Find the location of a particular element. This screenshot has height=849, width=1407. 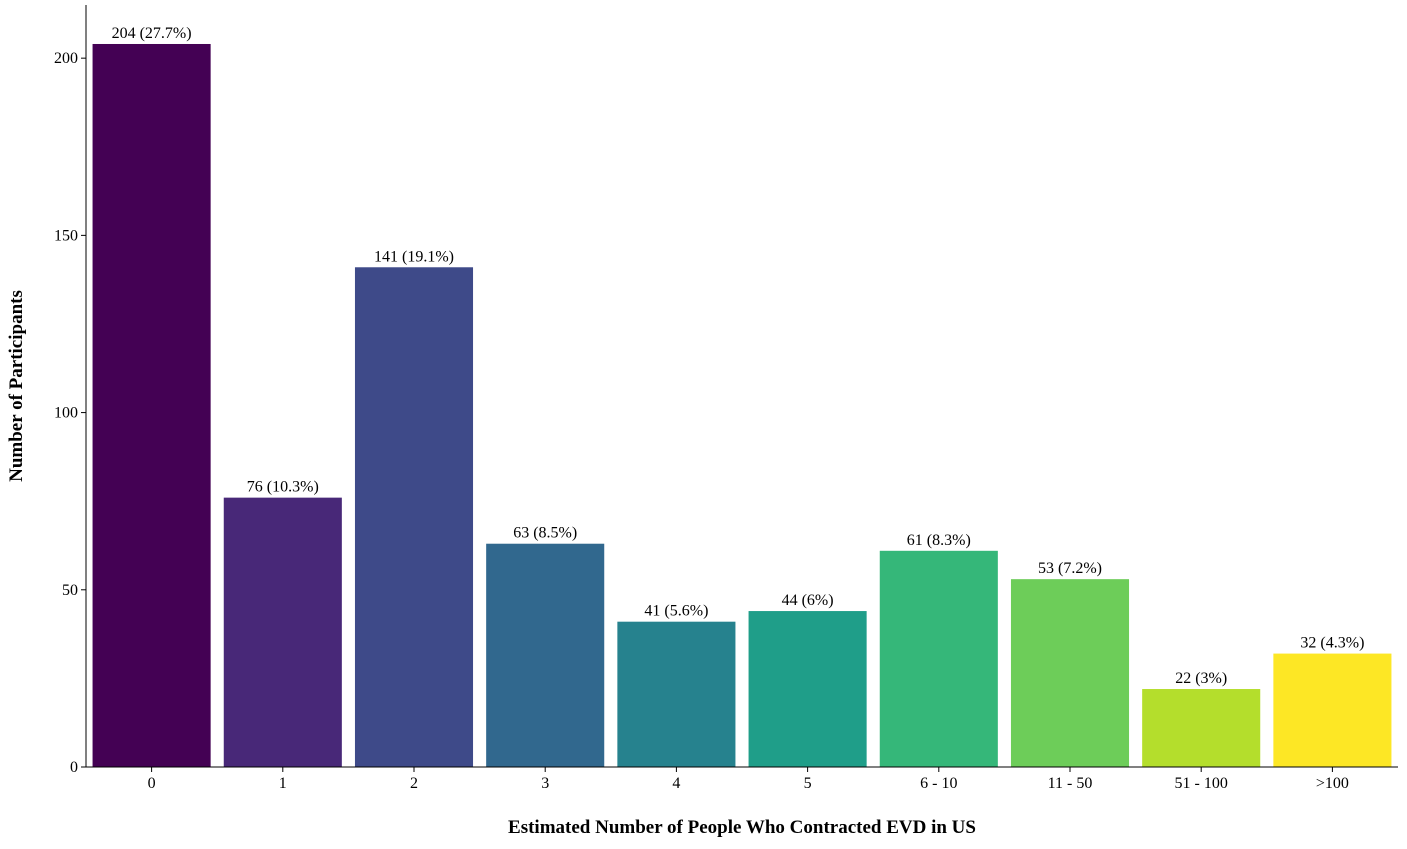

x-tick-label-2: 2 is located at coordinates (414, 783).